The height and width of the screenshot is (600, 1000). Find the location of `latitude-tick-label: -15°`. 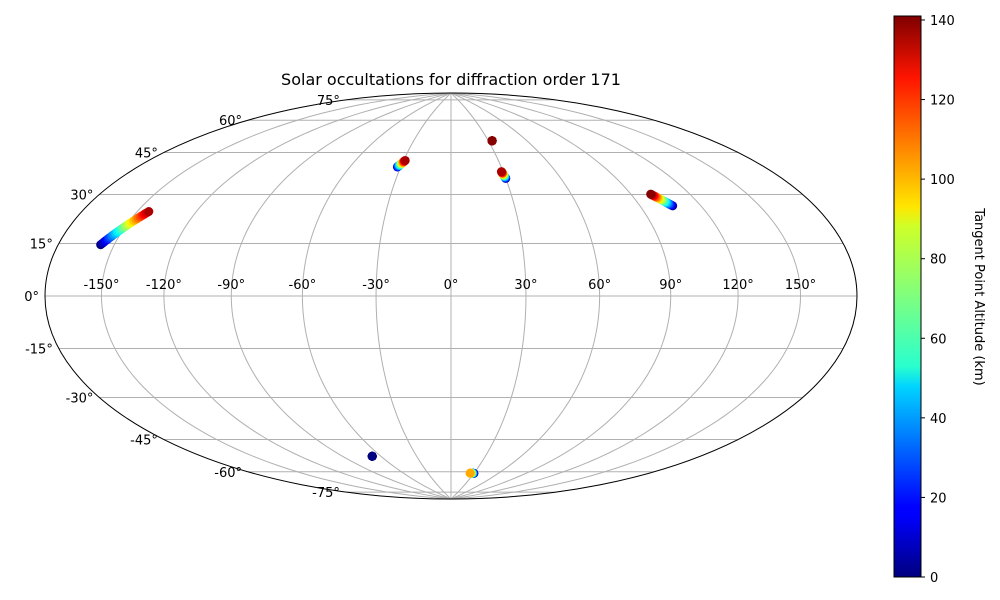

latitude-tick-label: -15° is located at coordinates (39, 350).